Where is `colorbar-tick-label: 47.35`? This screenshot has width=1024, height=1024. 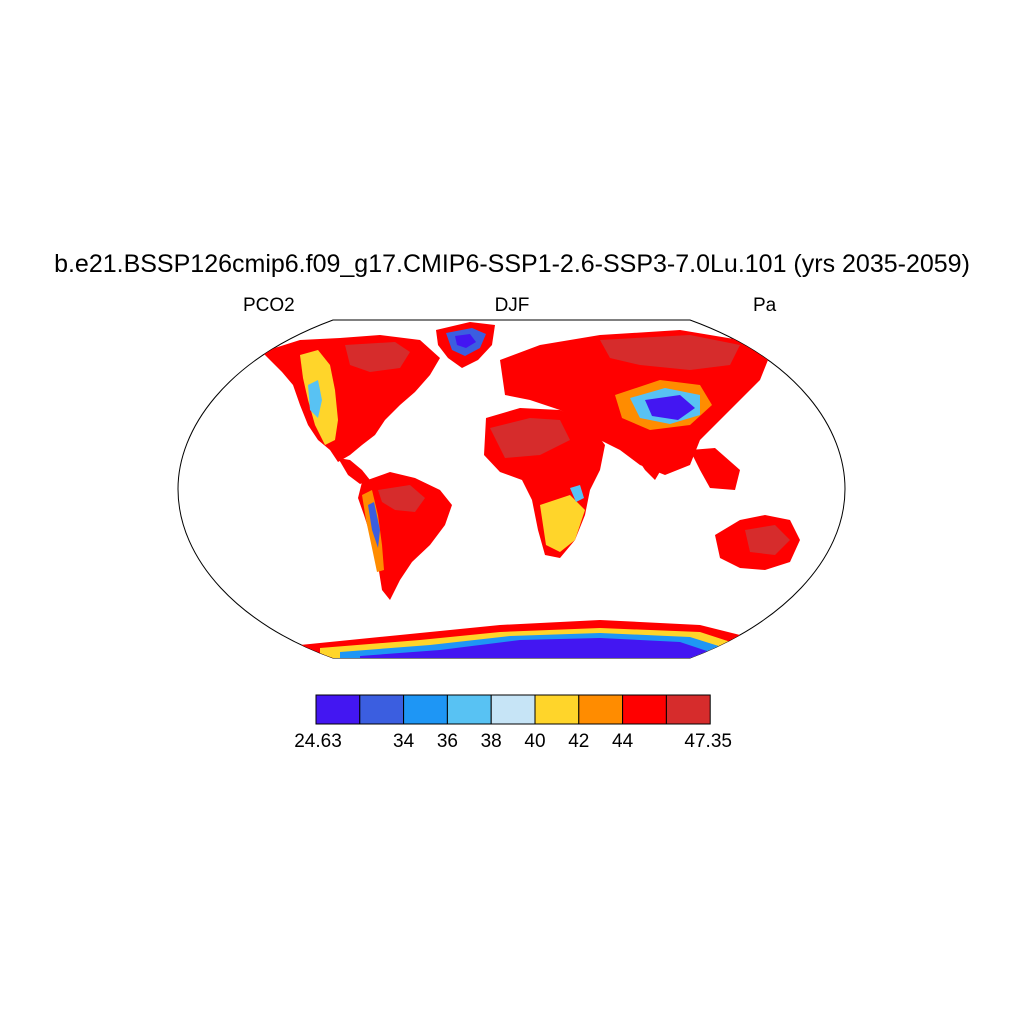
colorbar-tick-label: 47.35 is located at coordinates (708, 741).